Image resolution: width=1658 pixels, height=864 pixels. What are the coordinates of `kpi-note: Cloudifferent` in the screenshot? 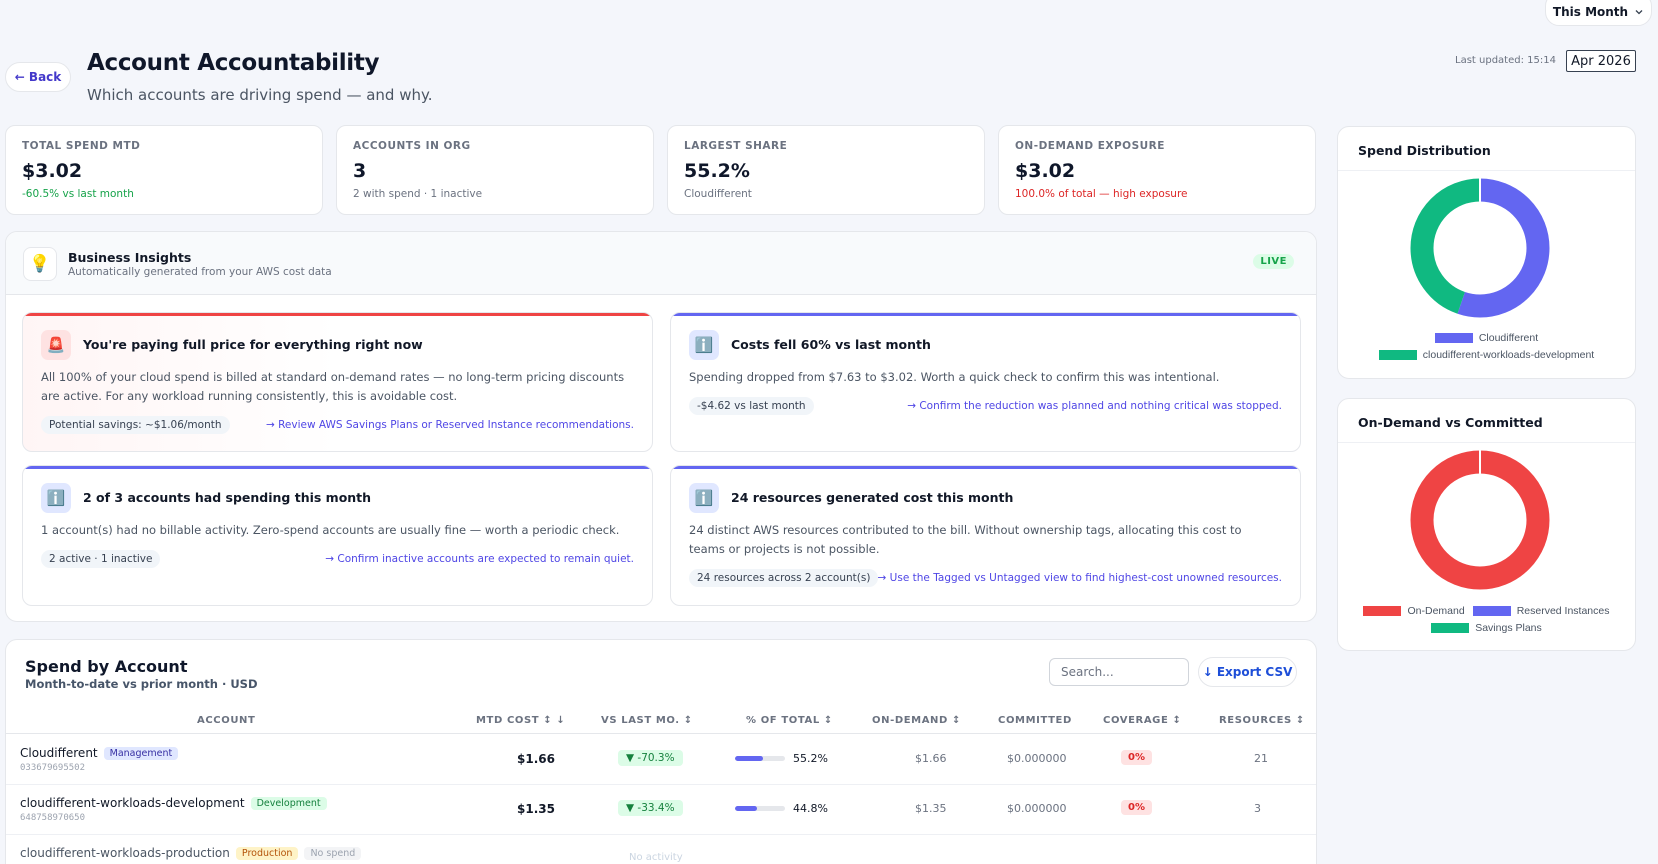 It's located at (718, 194).